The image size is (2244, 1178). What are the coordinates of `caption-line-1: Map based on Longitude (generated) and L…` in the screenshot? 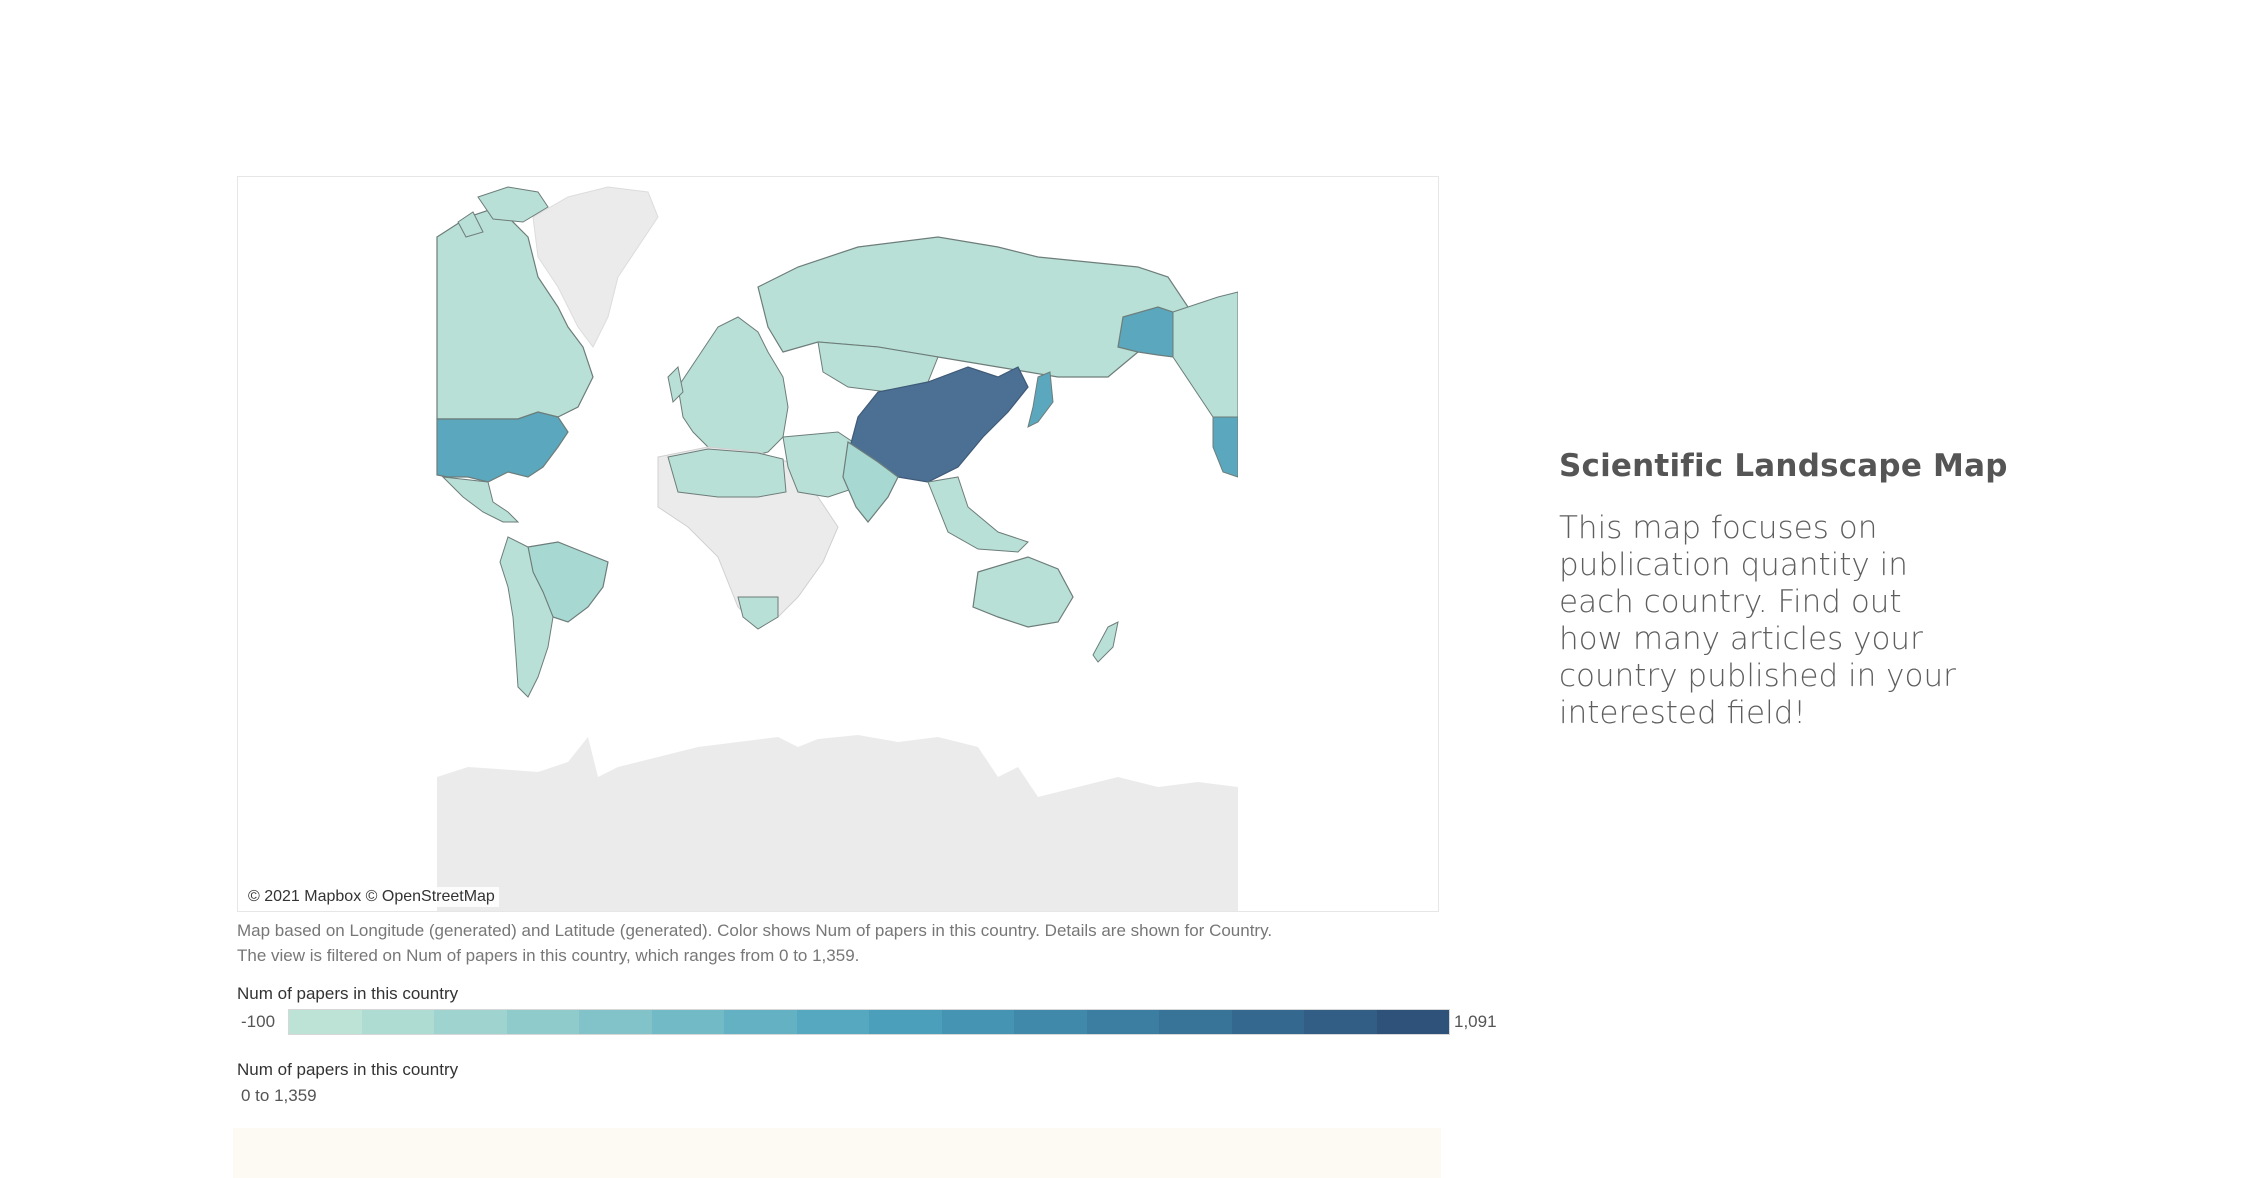 It's located at (755, 930).